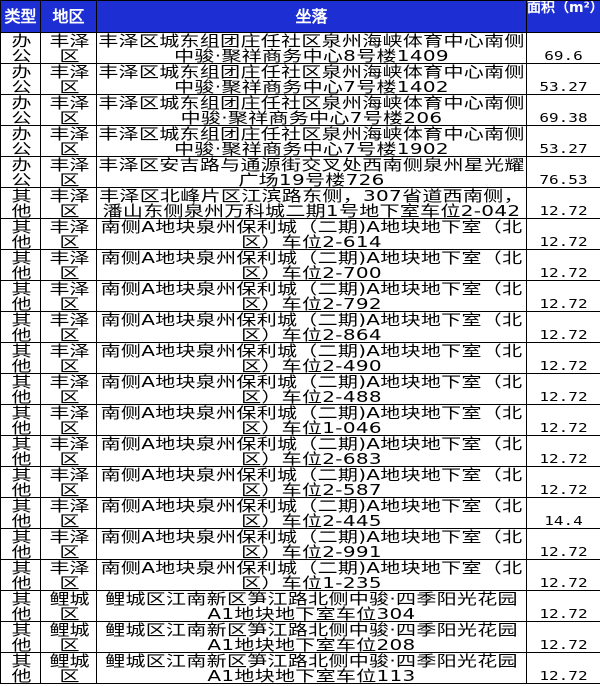  What do you see at coordinates (563, 520) in the screenshot?
I see `area-text: 14.4` at bounding box center [563, 520].